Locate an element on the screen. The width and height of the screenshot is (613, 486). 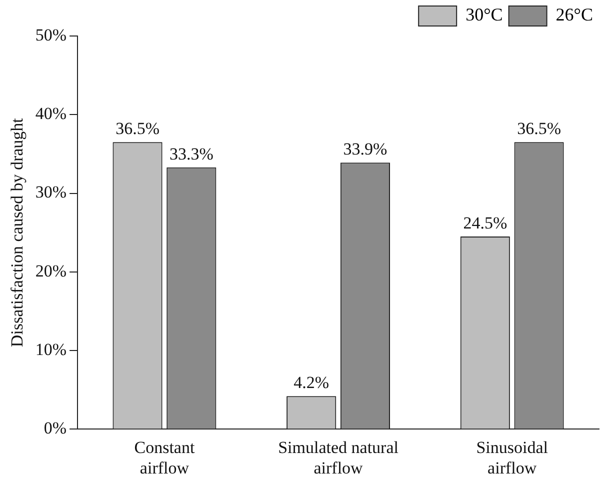
data-label: 24.5% is located at coordinates (485, 223).